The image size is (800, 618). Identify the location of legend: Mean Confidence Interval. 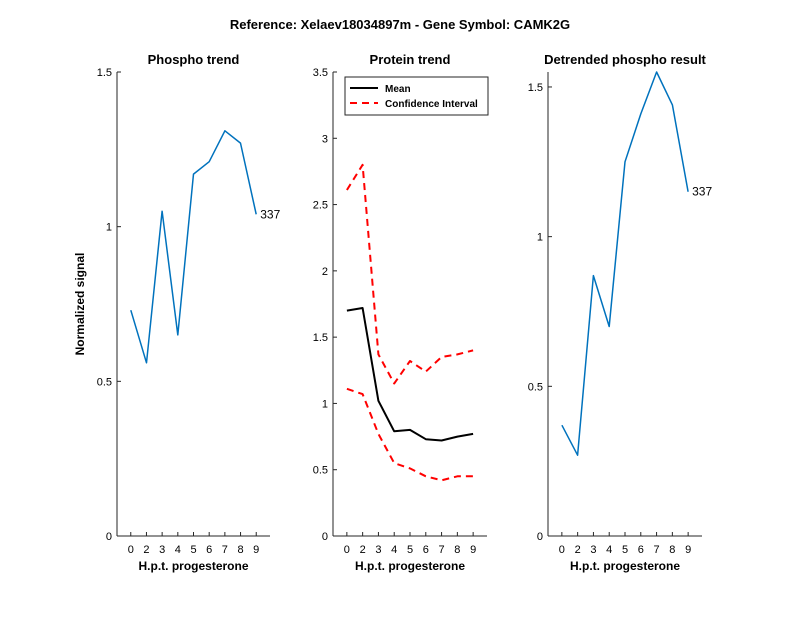
(416, 96).